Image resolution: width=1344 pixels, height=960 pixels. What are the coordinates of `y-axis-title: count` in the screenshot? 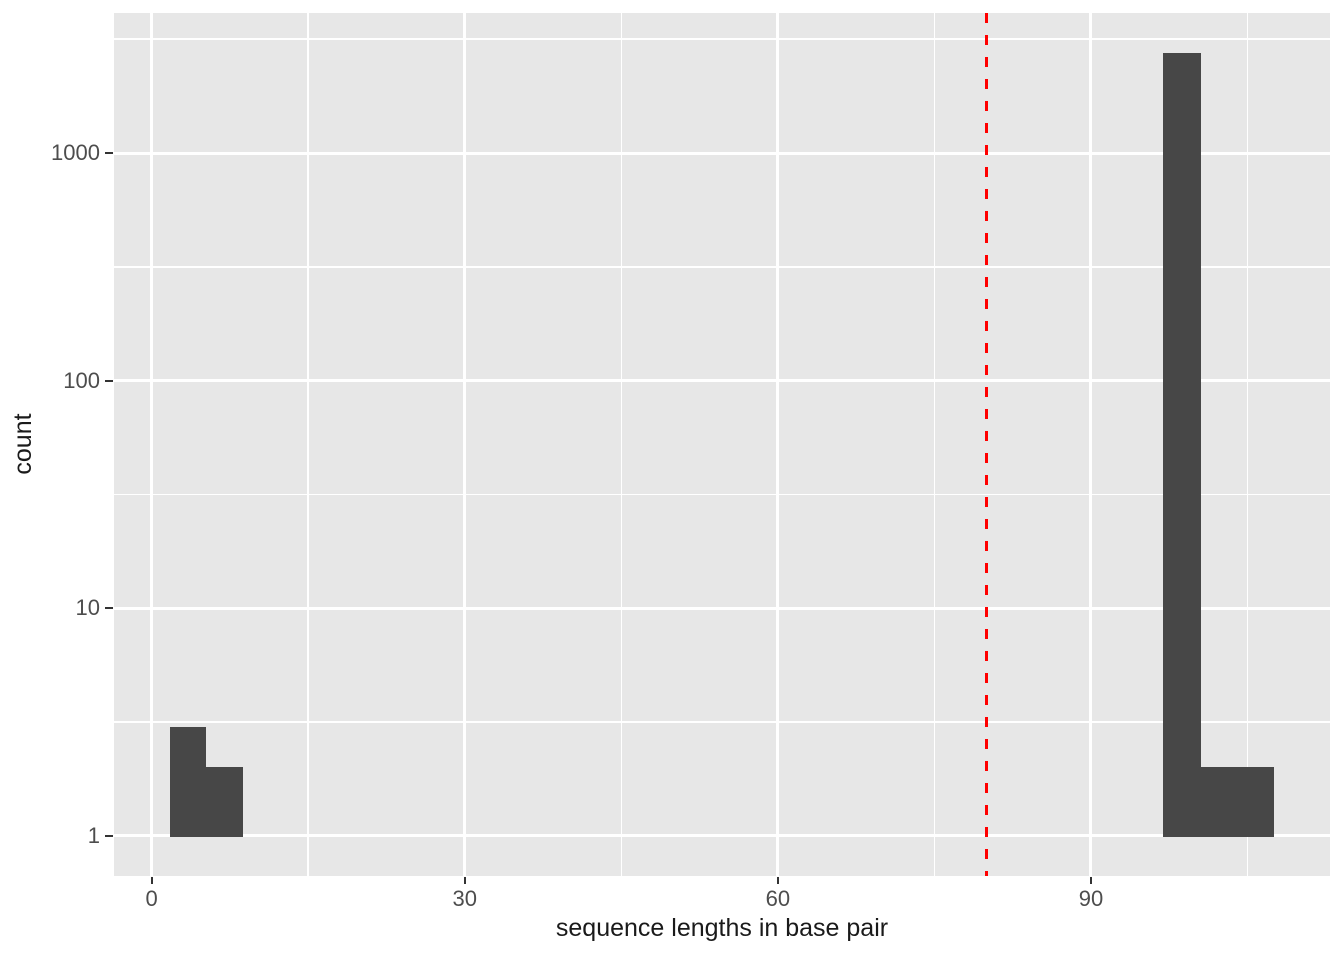 It's located at (23, 444).